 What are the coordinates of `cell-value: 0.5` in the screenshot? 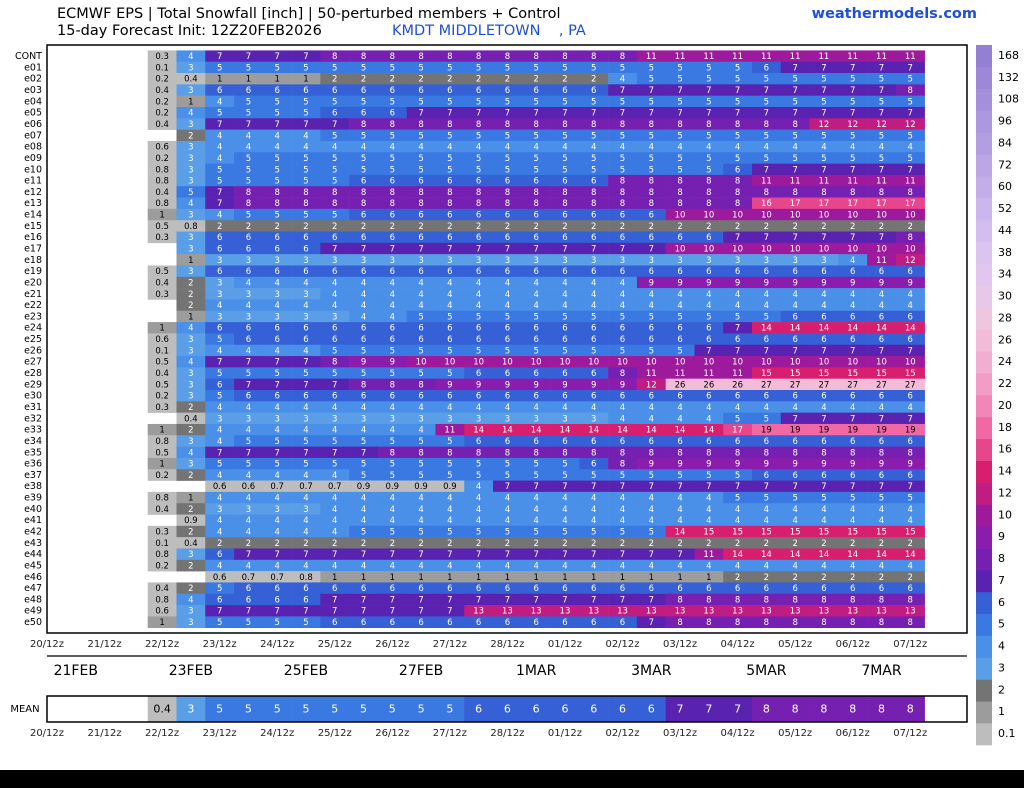 It's located at (162, 363).